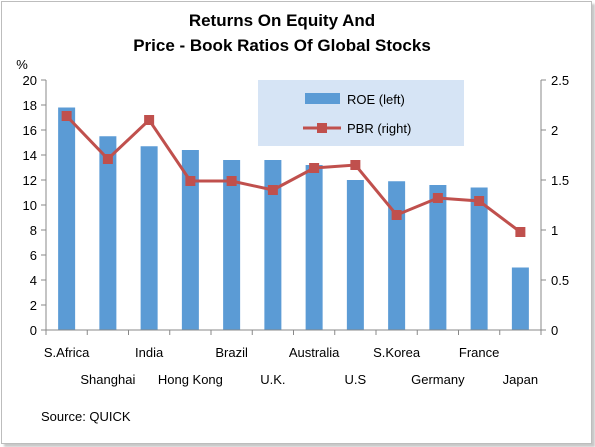  Describe the element at coordinates (438, 379) in the screenshot. I see `category-label: Germany` at that location.